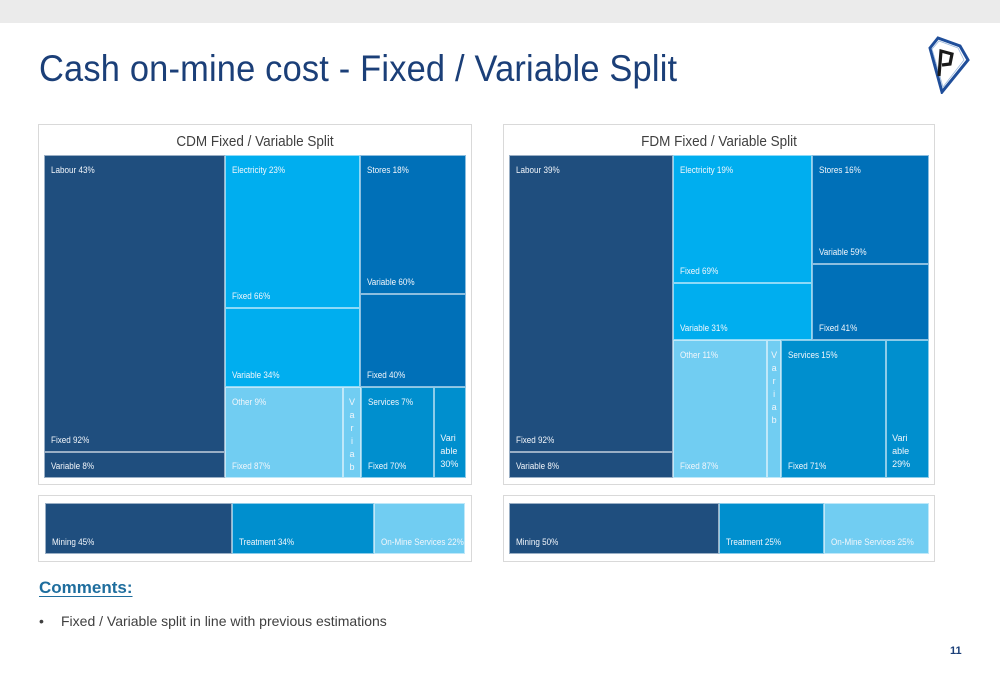  Describe the element at coordinates (834, 409) in the screenshot. I see `fdm-services-fixed: Services 15% Fixed 71%` at that location.